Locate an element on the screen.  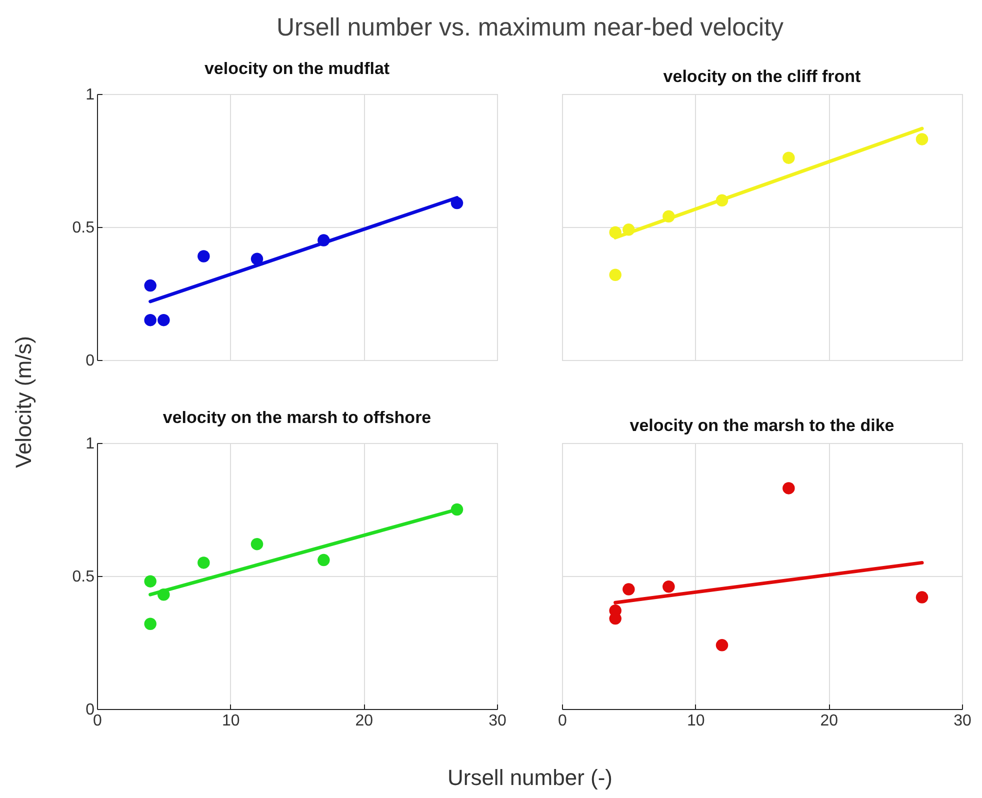
chart-title: velocity on the marsh to offshore is located at coordinates (297, 417).